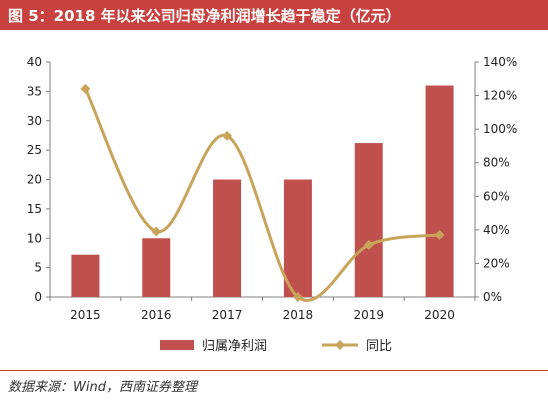  Describe the element at coordinates (496, 196) in the screenshot. I see `y-right-tick-label: 60%` at that location.